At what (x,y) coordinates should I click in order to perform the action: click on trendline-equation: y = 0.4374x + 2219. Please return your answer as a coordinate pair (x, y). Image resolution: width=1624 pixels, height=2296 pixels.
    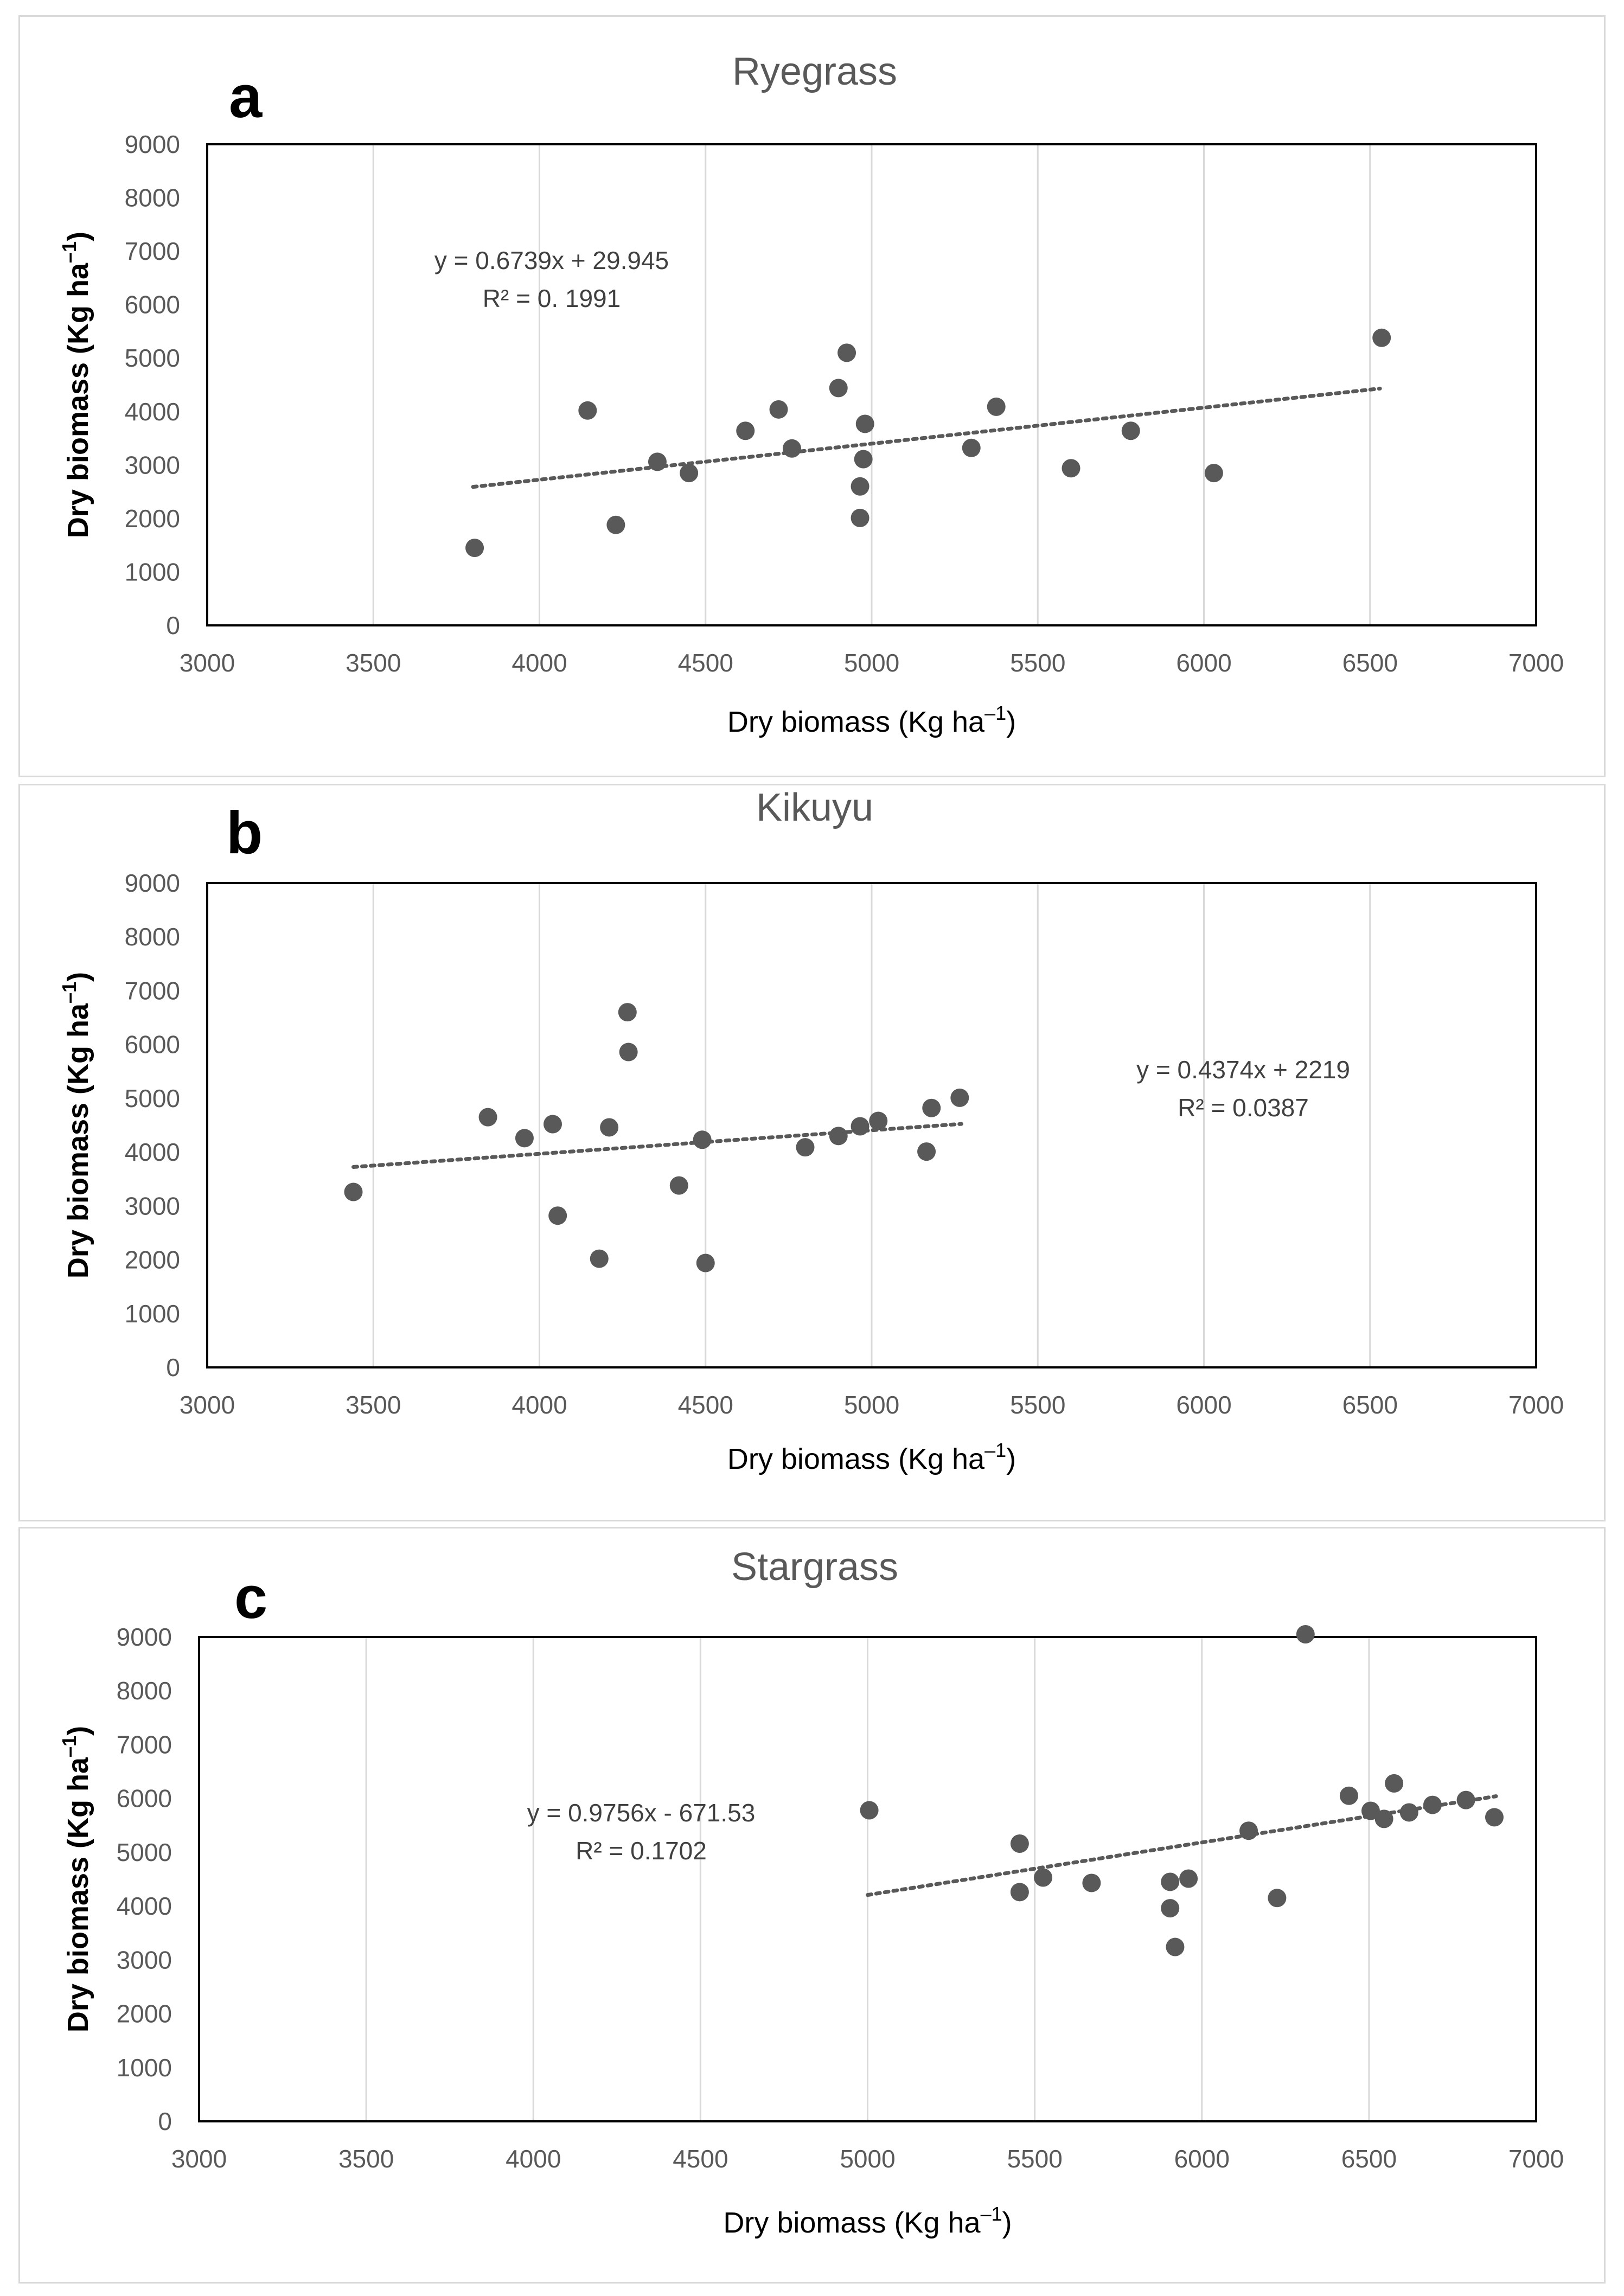
    Looking at the image, I should click on (1243, 1070).